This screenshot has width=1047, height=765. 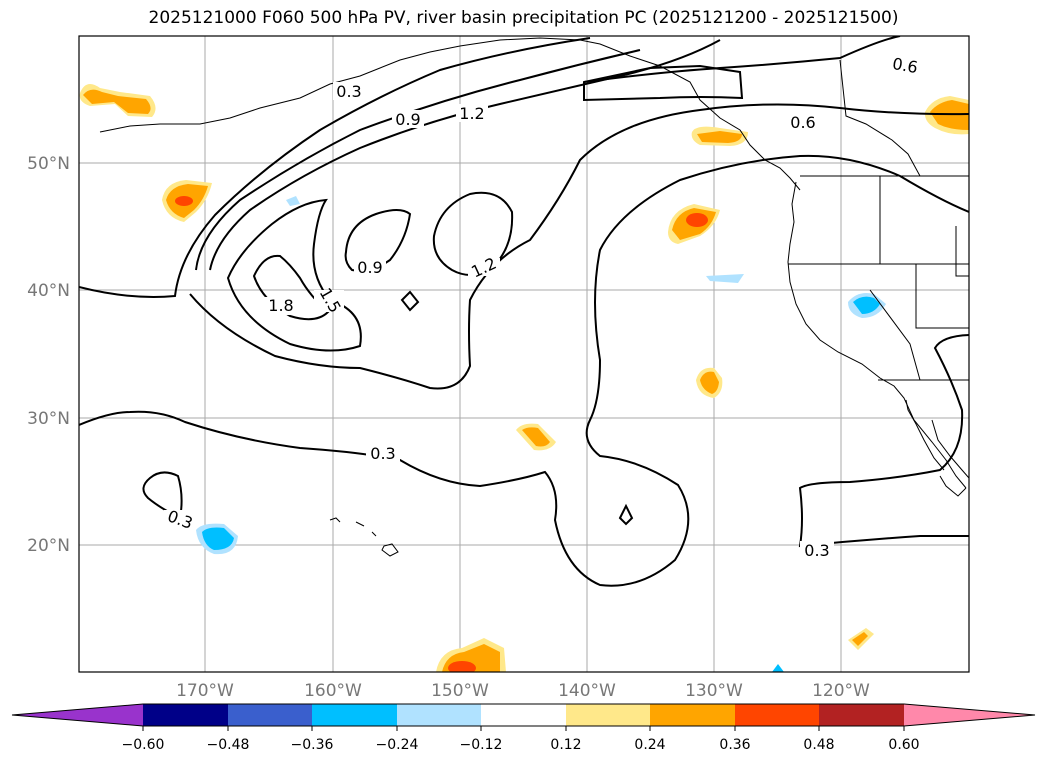 I want to click on pv-contour-0.9, so click(x=418, y=160).